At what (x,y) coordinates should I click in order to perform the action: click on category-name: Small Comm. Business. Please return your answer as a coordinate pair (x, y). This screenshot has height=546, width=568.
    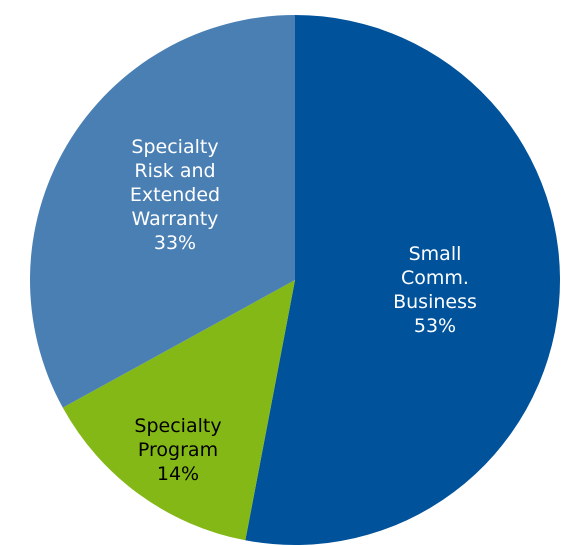
    Looking at the image, I should click on (435, 278).